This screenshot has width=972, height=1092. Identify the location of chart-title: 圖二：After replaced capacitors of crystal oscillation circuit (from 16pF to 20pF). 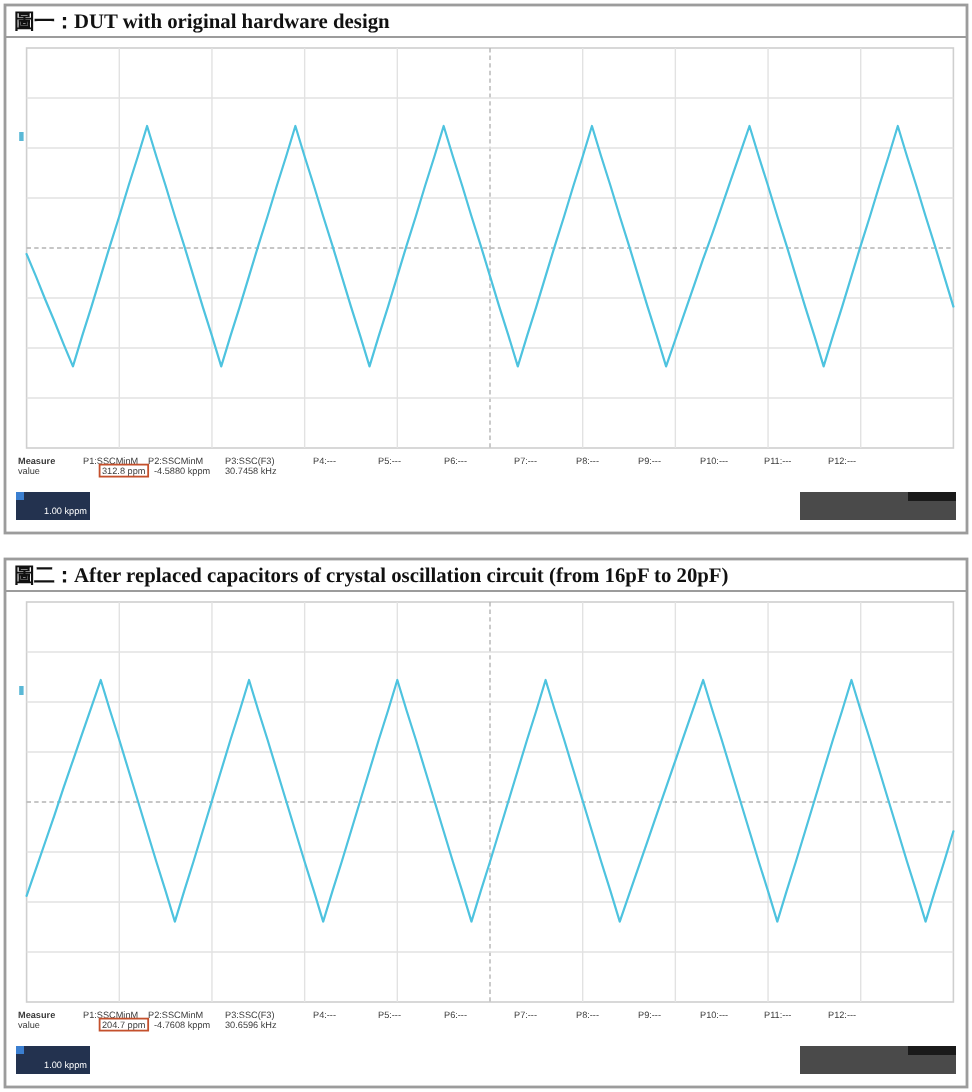
(371, 577).